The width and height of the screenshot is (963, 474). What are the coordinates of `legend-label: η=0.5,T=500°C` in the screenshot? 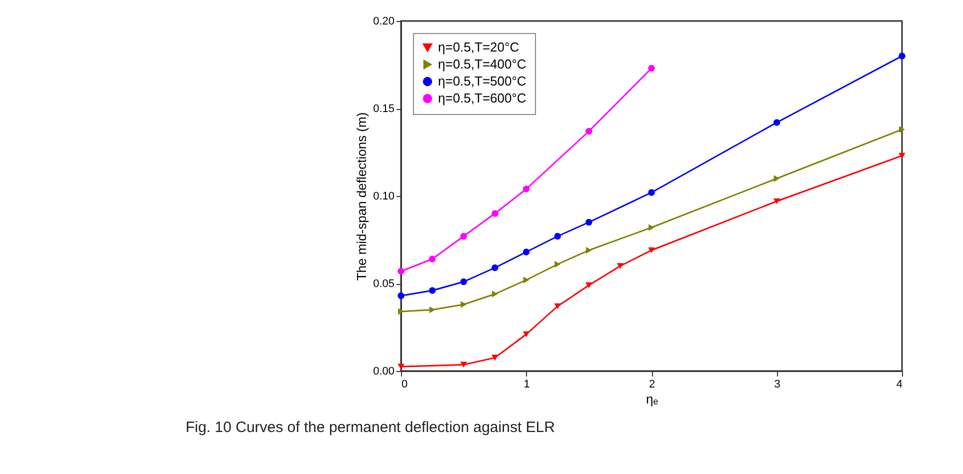 It's located at (482, 81).